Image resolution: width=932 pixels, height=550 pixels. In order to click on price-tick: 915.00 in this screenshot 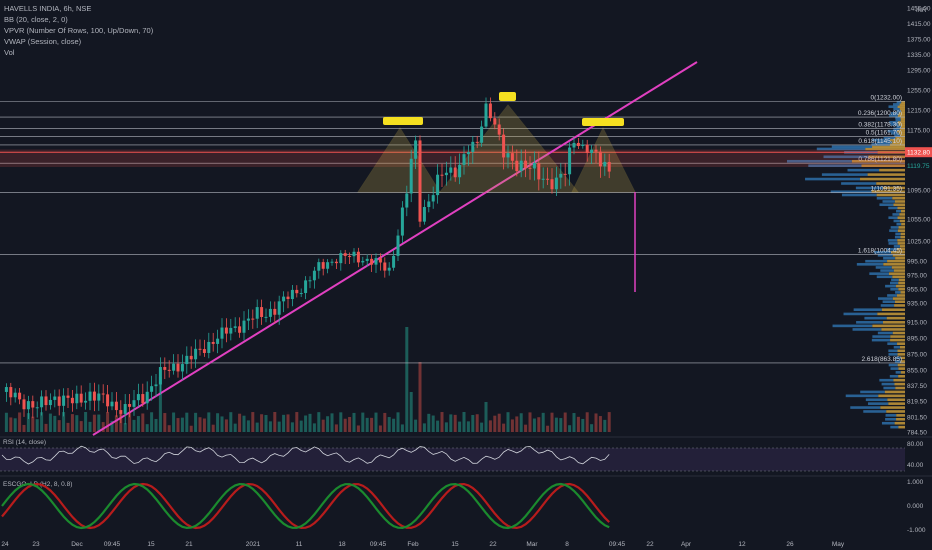, I will do `click(917, 323)`.